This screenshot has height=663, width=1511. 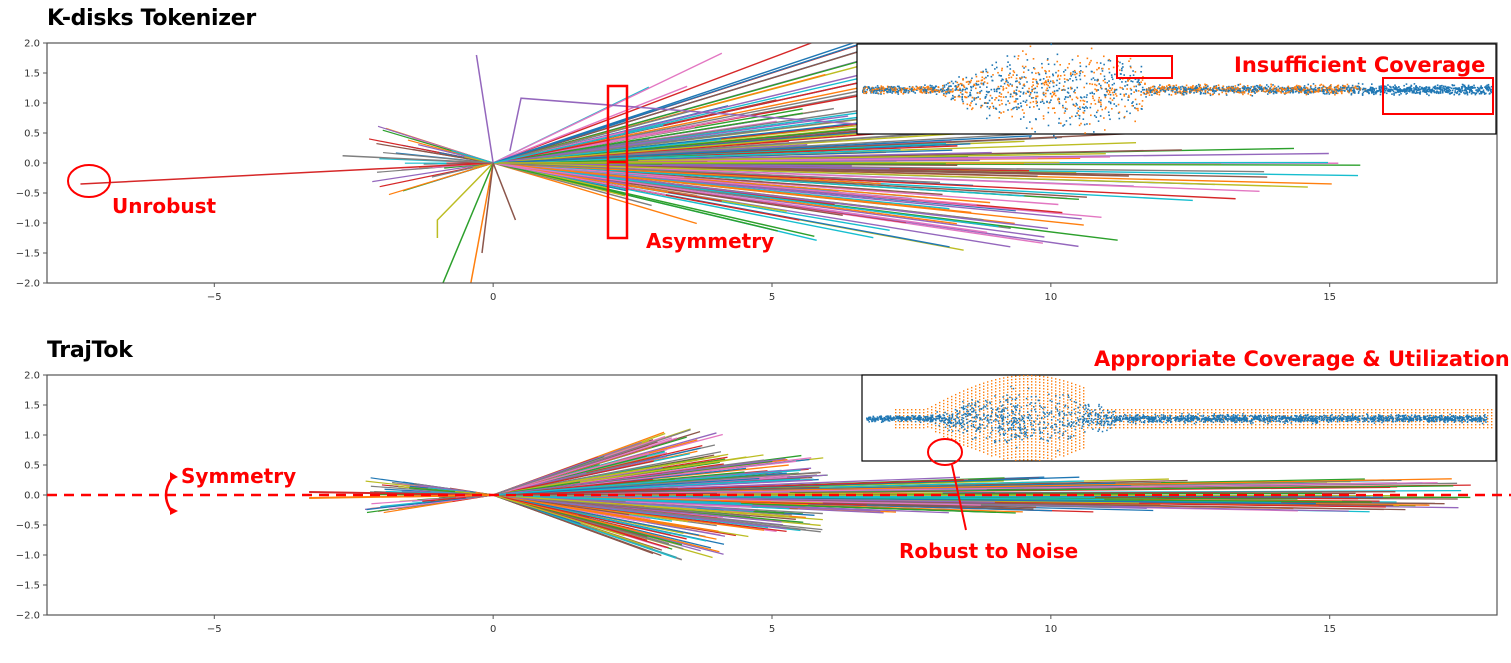 I want to click on annotation-robust: Robust to Noise, so click(x=988, y=551).